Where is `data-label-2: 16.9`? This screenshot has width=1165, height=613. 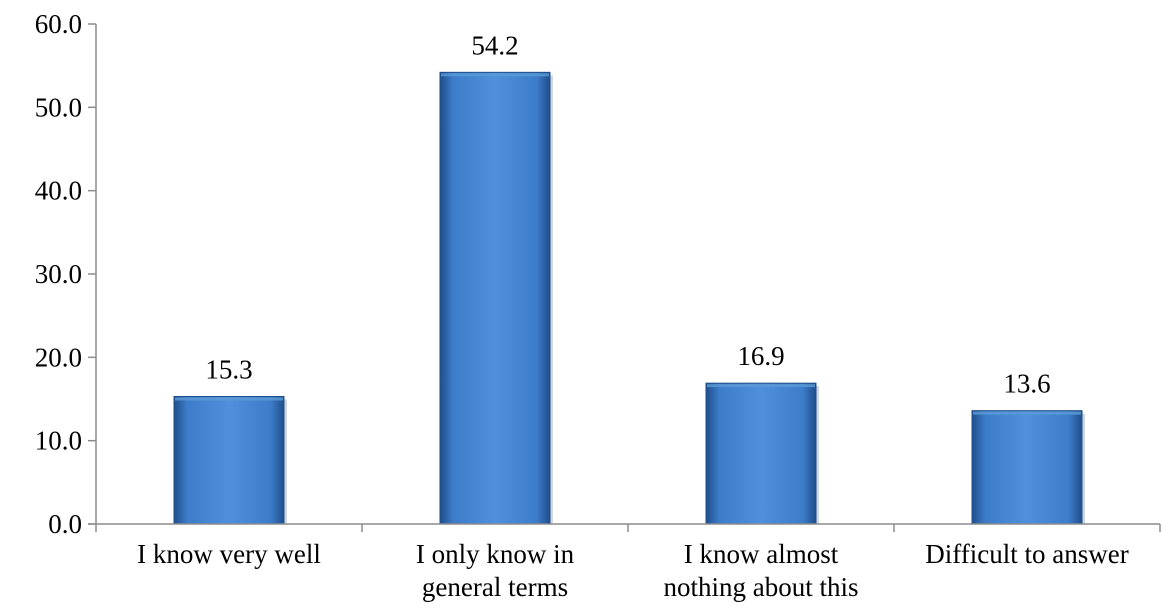 data-label-2: 16.9 is located at coordinates (760, 356).